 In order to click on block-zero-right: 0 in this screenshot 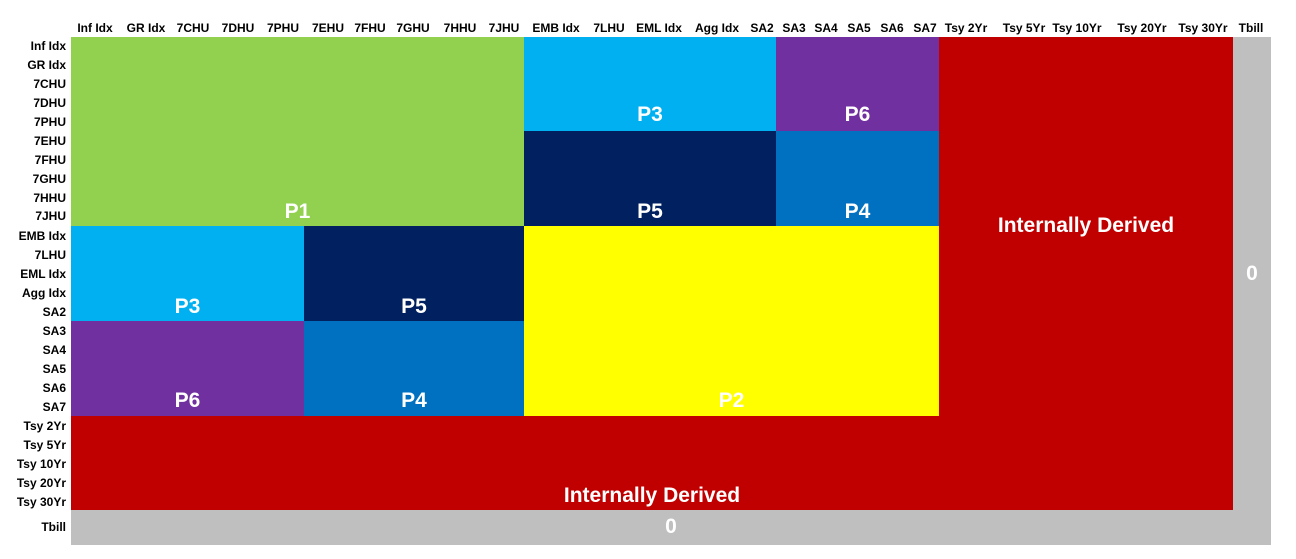, I will do `click(1252, 273)`.